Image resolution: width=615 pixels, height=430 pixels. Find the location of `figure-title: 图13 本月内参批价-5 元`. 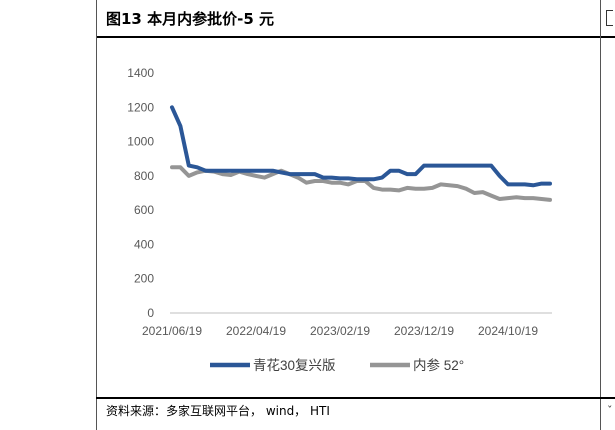

figure-title: 图13 本月内参批价-5 元 is located at coordinates (190, 19).